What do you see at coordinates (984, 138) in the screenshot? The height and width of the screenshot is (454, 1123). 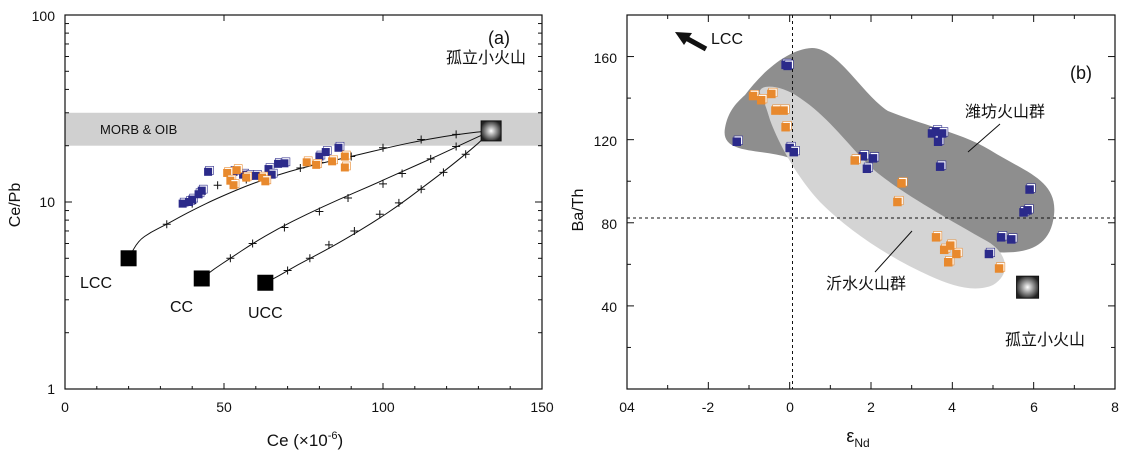 I see `field-leader-weifang` at bounding box center [984, 138].